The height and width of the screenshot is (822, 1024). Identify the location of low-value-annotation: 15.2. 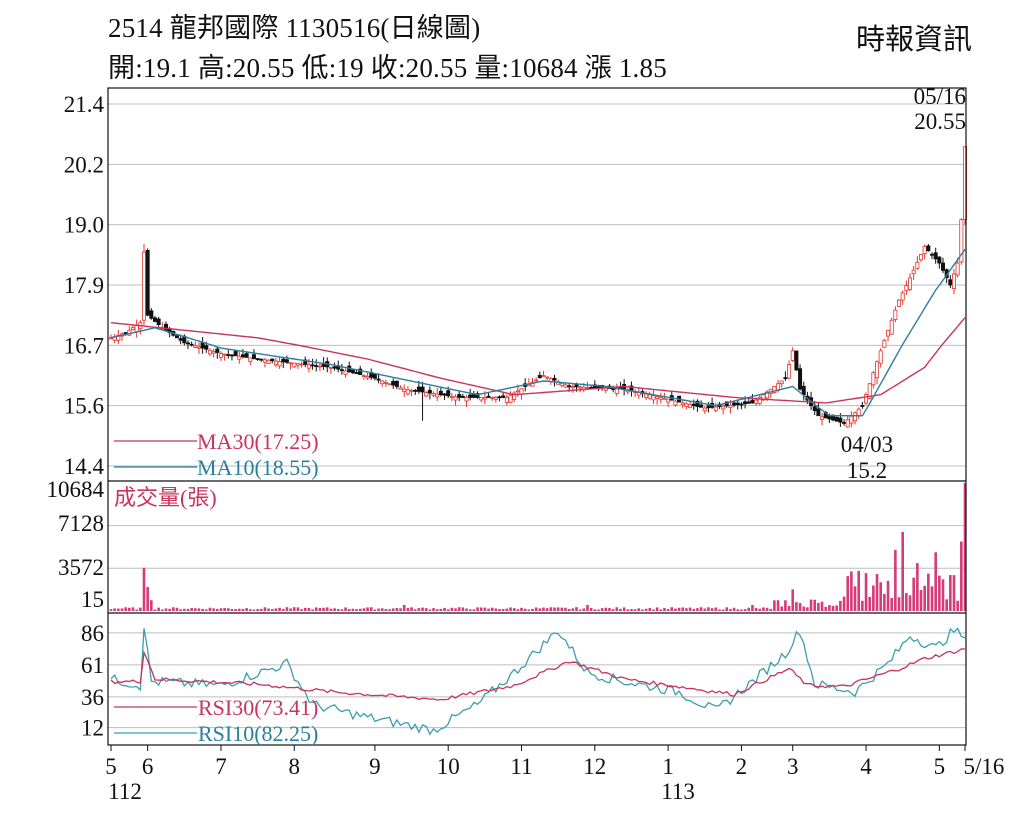
(867, 470).